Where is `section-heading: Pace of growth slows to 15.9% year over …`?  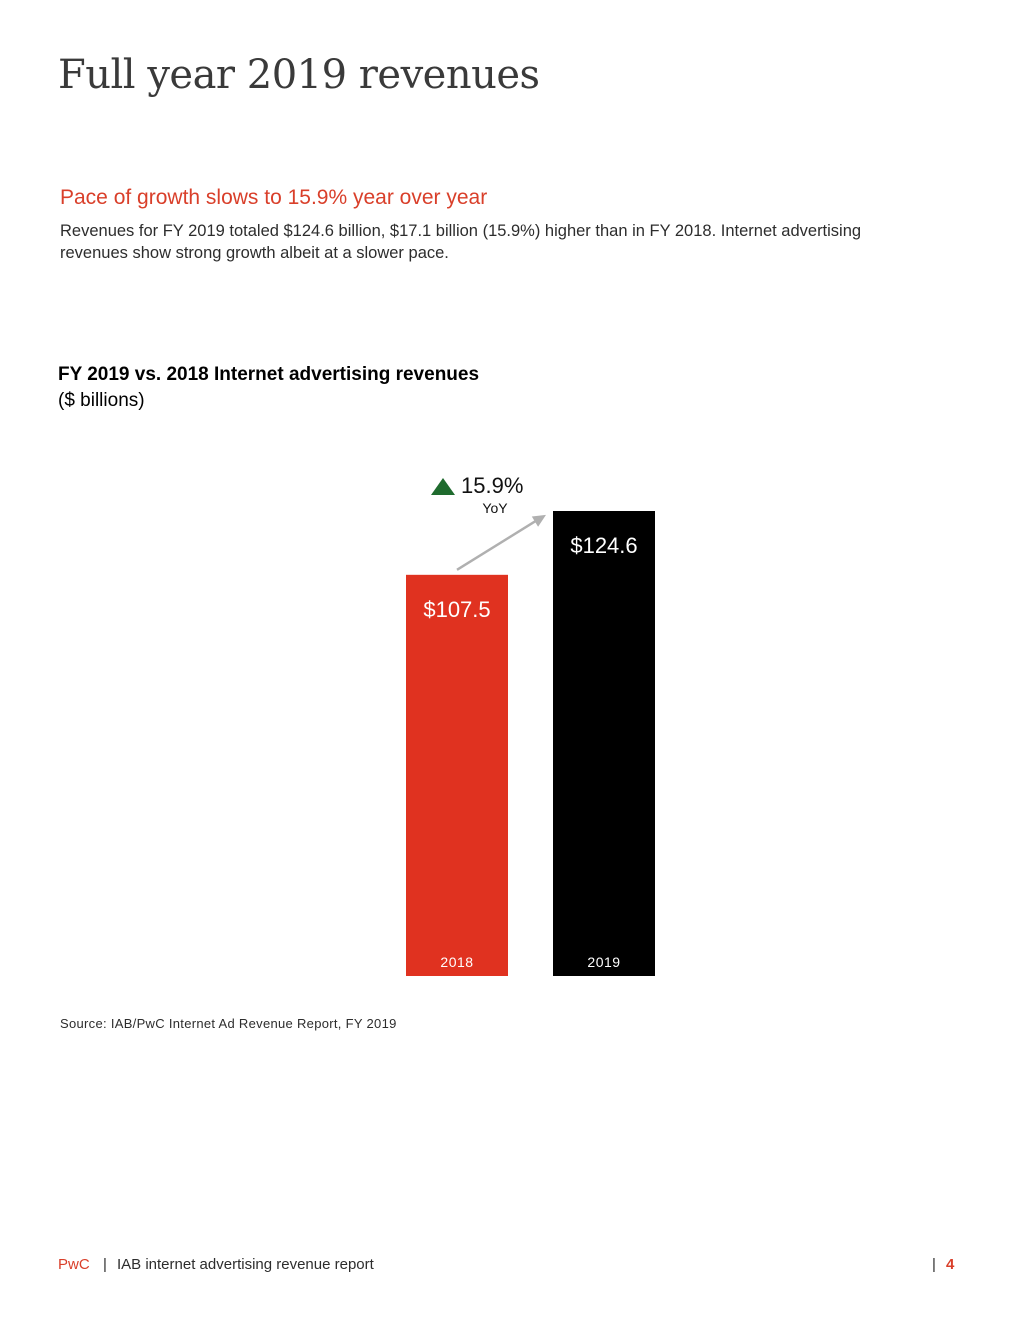 section-heading: Pace of growth slows to 15.9% year over … is located at coordinates (274, 197).